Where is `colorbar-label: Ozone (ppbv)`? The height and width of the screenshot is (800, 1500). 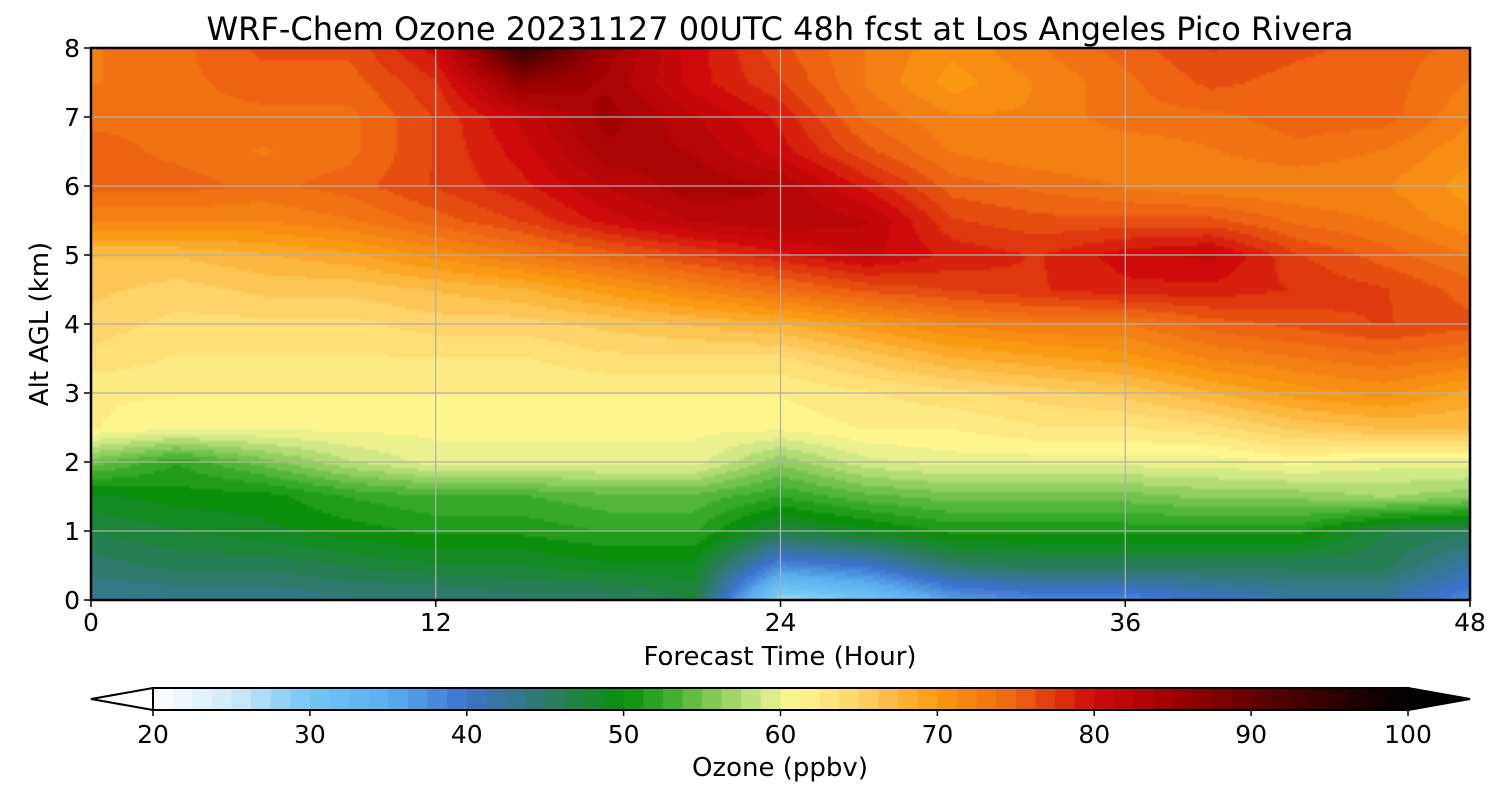
colorbar-label: Ozone (ppbv) is located at coordinates (780, 768).